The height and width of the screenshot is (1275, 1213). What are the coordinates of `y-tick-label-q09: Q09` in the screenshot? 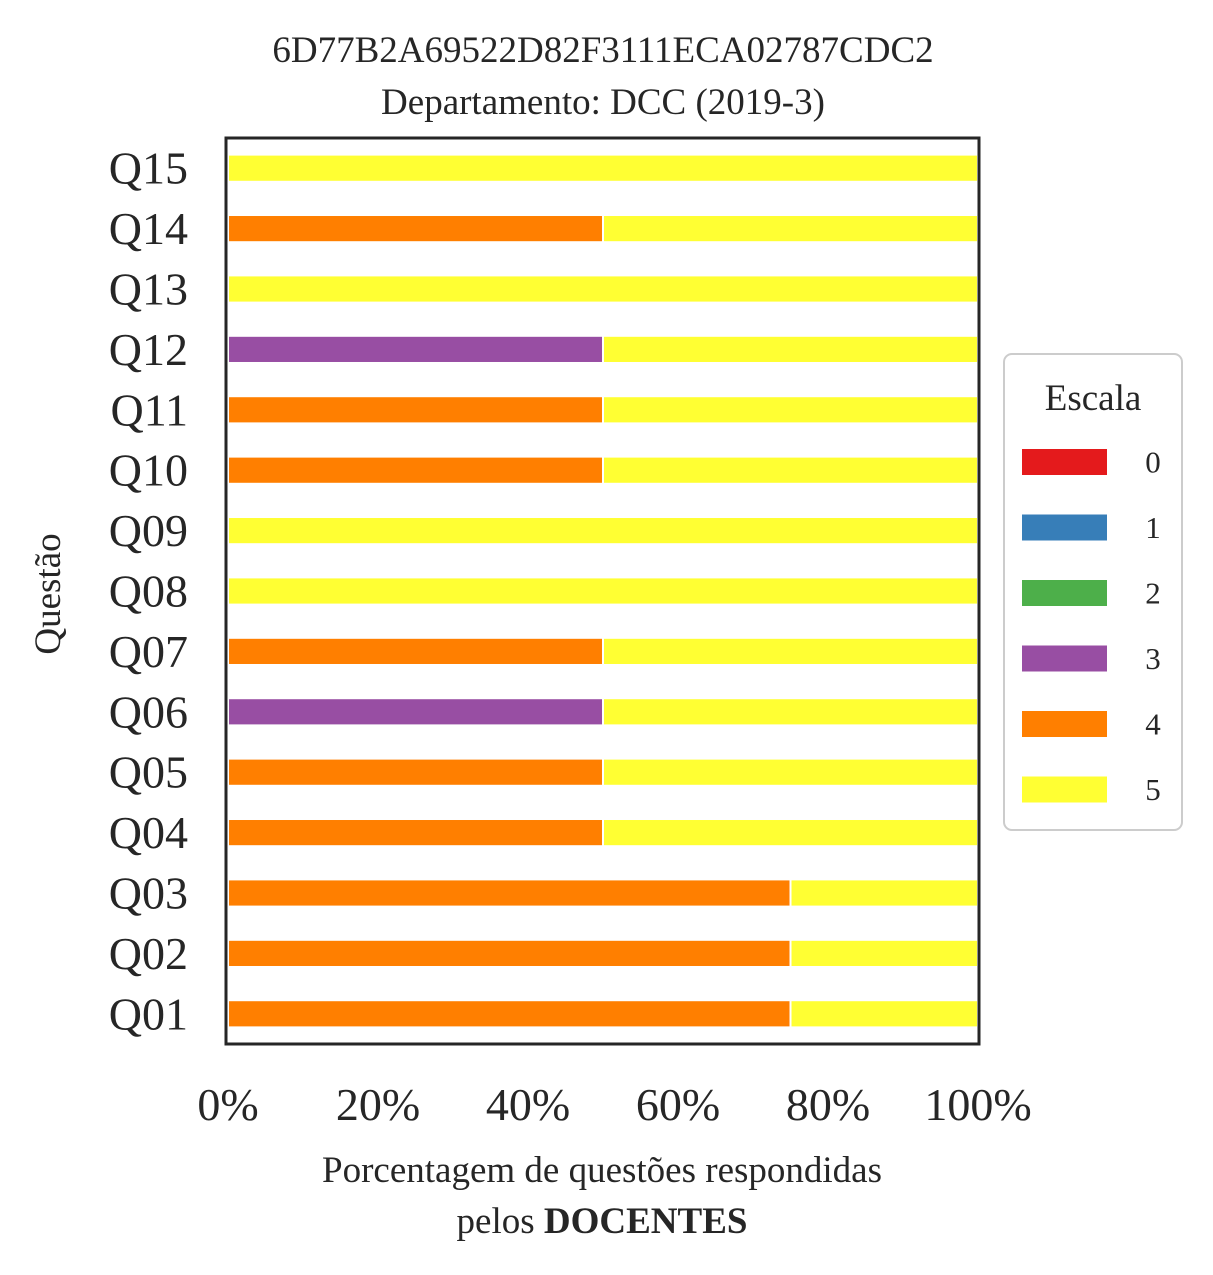 It's located at (148, 530).